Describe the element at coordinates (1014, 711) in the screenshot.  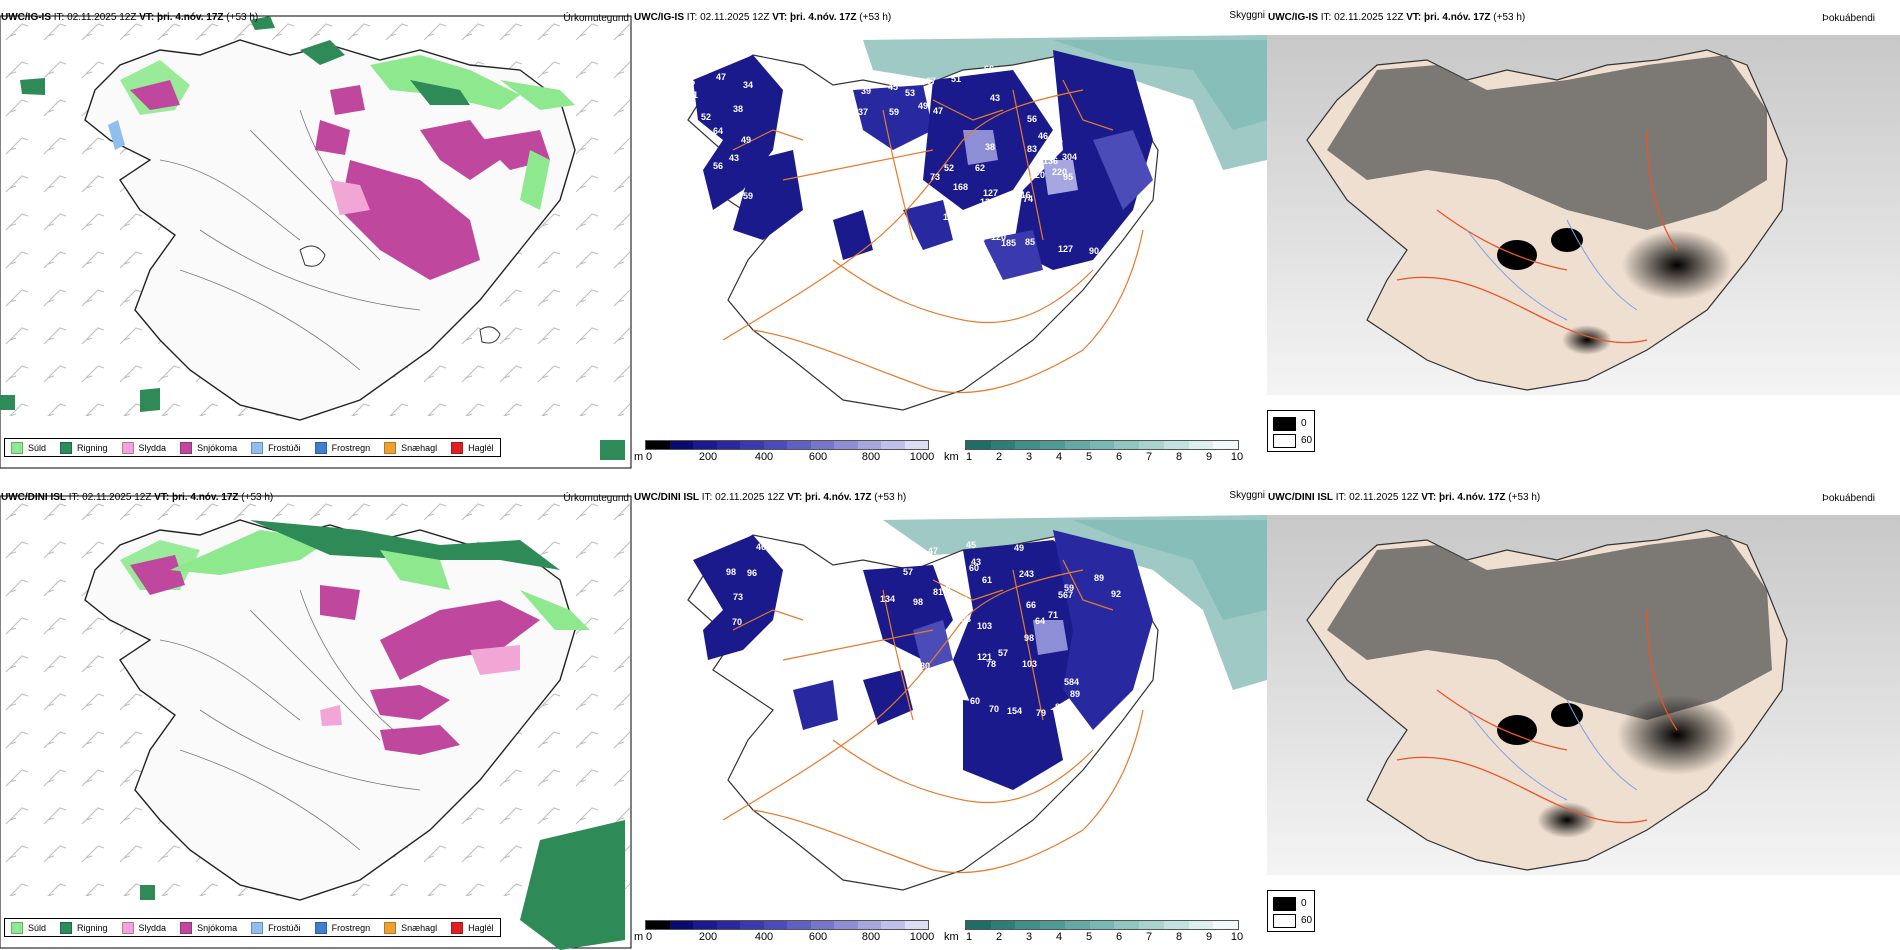
I see `ceiling-label: 154` at that location.